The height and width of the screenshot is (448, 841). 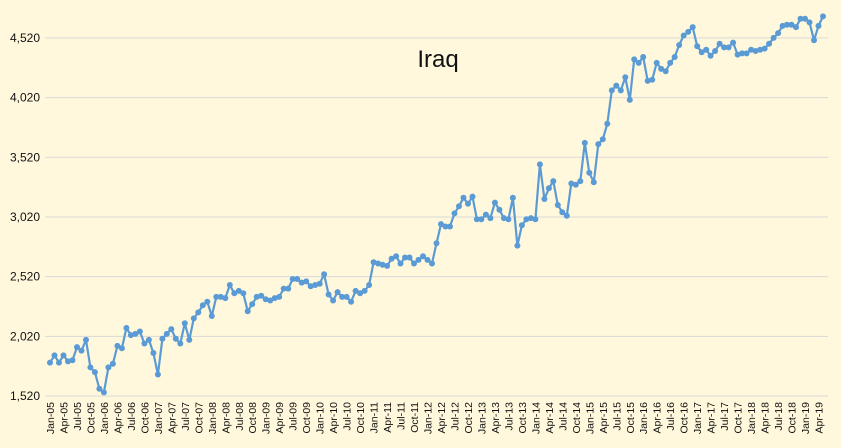 What do you see at coordinates (294, 416) in the screenshot?
I see `x-tick-label: Jul-09` at bounding box center [294, 416].